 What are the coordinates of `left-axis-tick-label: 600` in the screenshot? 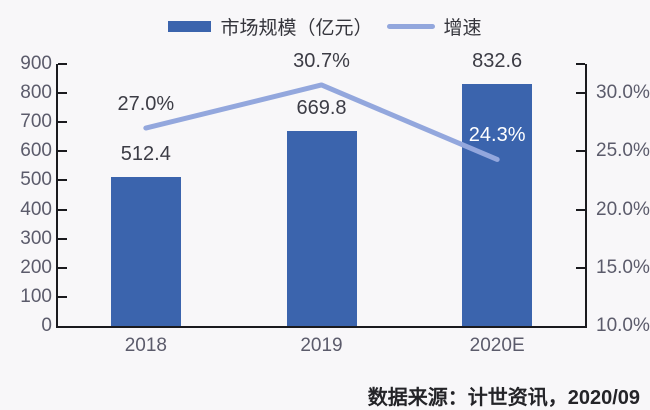 It's located at (36, 151).